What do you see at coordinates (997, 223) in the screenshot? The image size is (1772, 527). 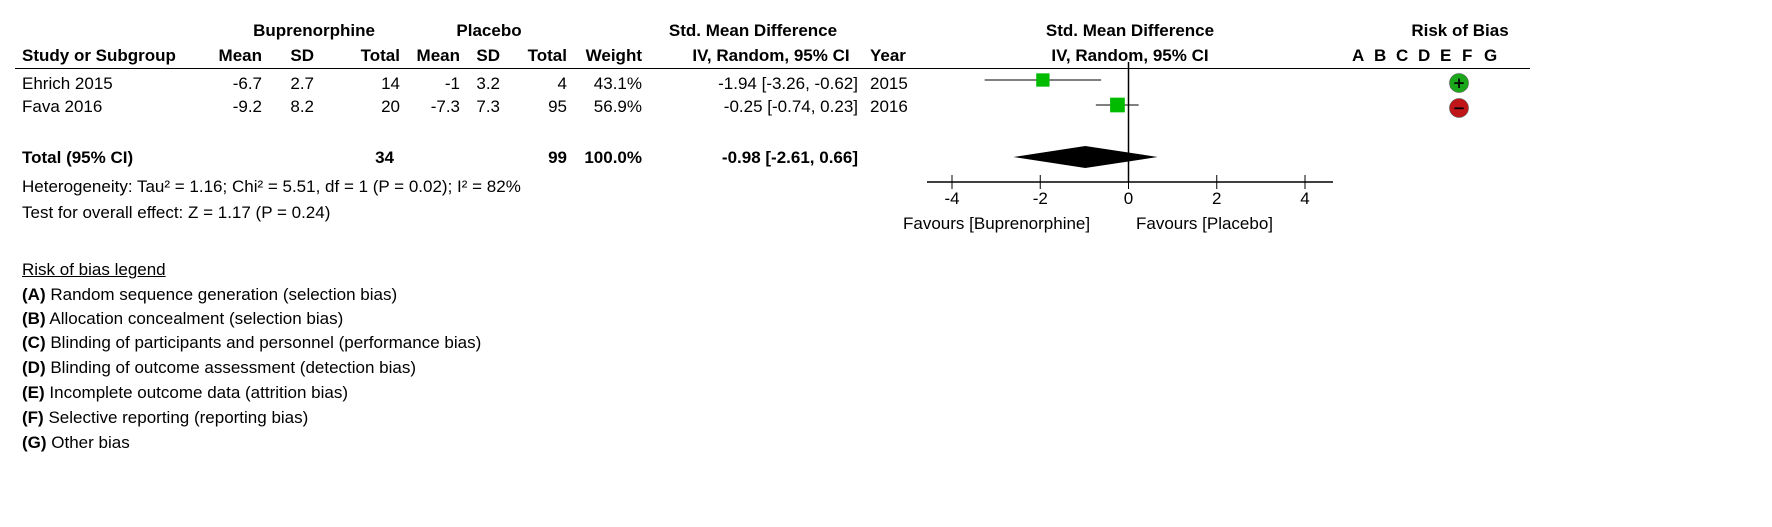 I see `favours-left: Favours [Buprenorphine]` at bounding box center [997, 223].